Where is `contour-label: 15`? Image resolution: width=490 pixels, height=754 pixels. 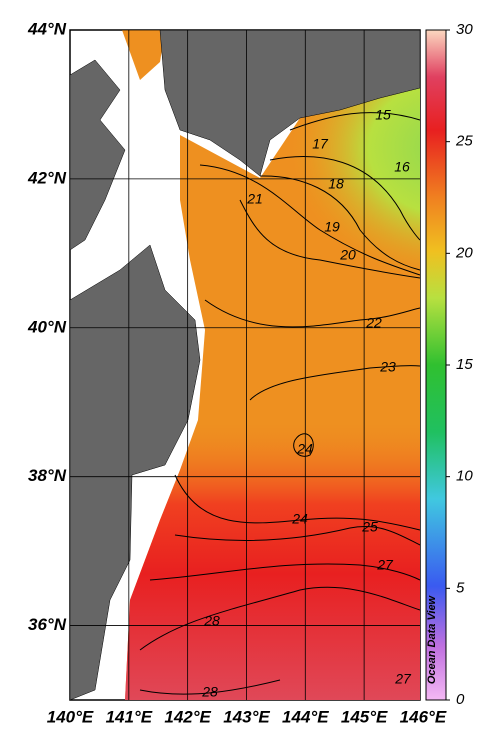 contour-label: 15 is located at coordinates (383, 115).